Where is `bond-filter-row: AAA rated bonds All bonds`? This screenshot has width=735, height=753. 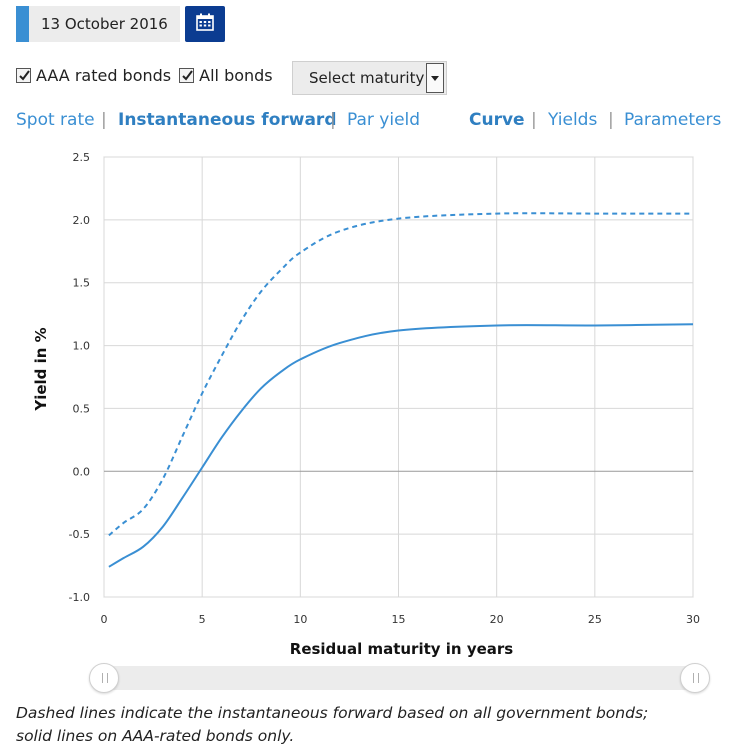
bond-filter-row: AAA rated bonds All bonds is located at coordinates (144, 75).